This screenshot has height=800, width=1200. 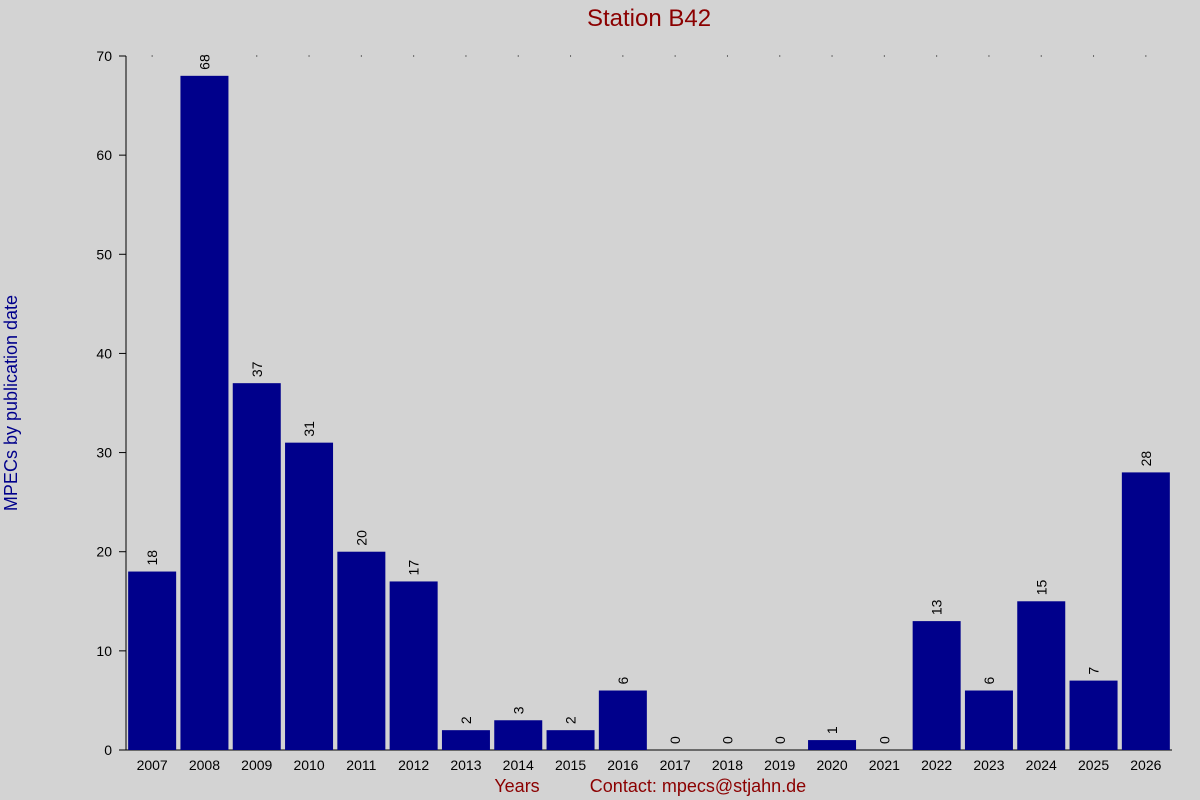 I want to click on x-tick-label: 2016, so click(x=622, y=765).